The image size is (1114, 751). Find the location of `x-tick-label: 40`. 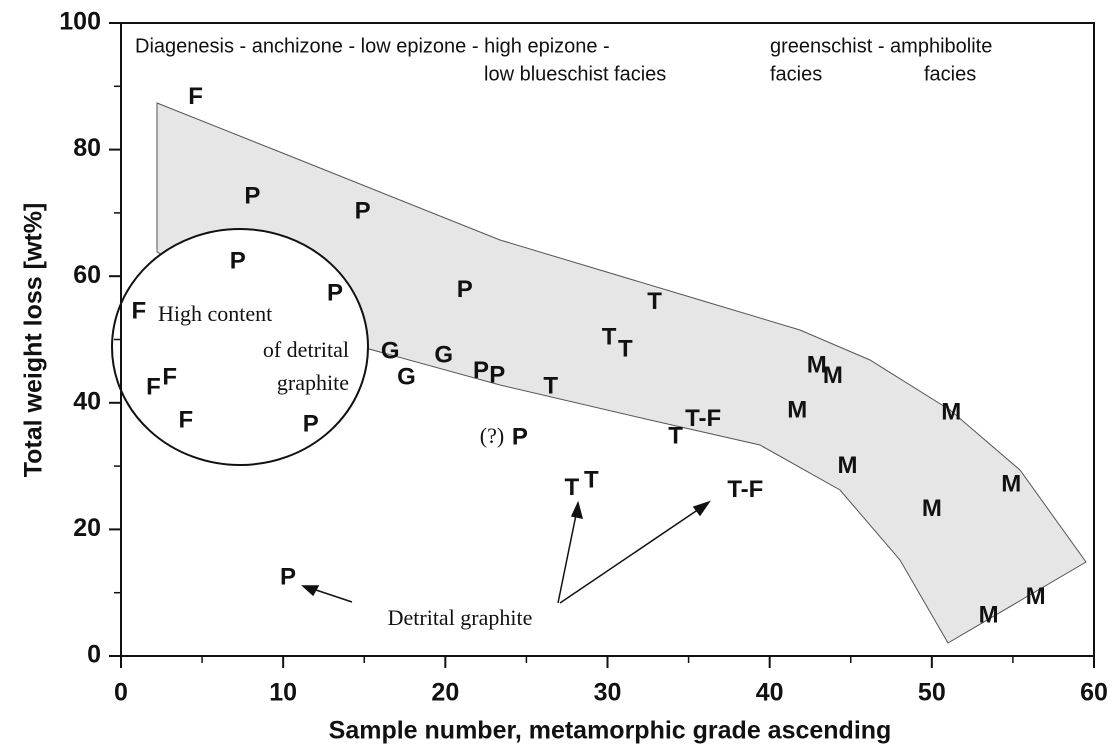

x-tick-label: 40 is located at coordinates (770, 693).